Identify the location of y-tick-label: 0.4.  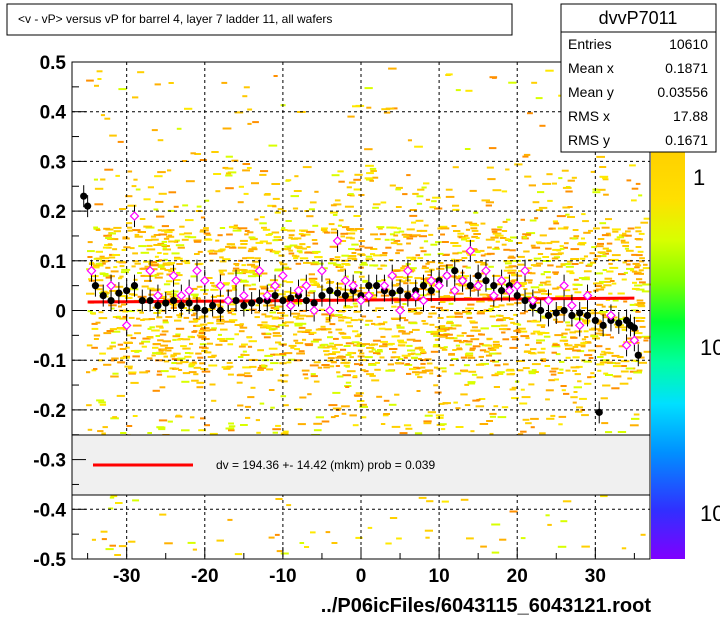
(53, 113).